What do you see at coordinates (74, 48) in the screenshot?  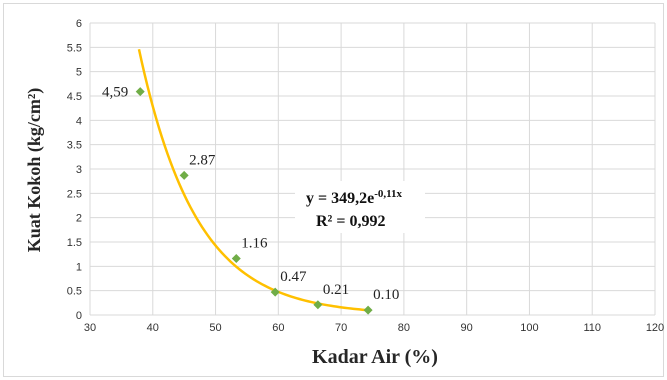 I see `y-tick-label: 5.5` at bounding box center [74, 48].